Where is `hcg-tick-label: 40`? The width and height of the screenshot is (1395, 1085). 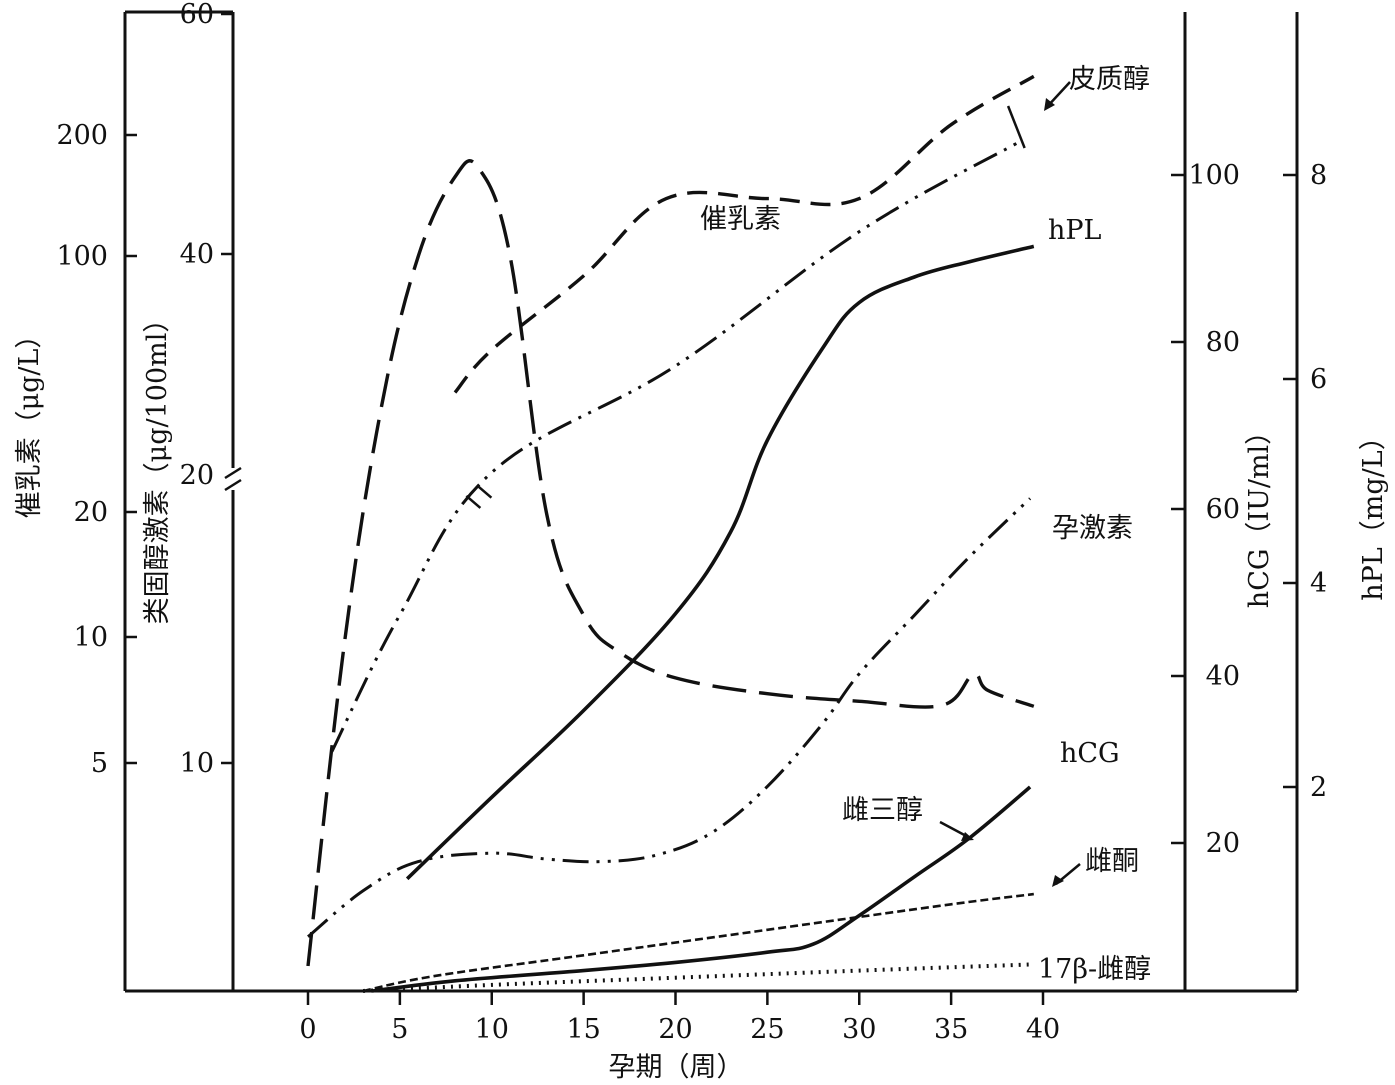 hcg-tick-label: 40 is located at coordinates (1223, 676).